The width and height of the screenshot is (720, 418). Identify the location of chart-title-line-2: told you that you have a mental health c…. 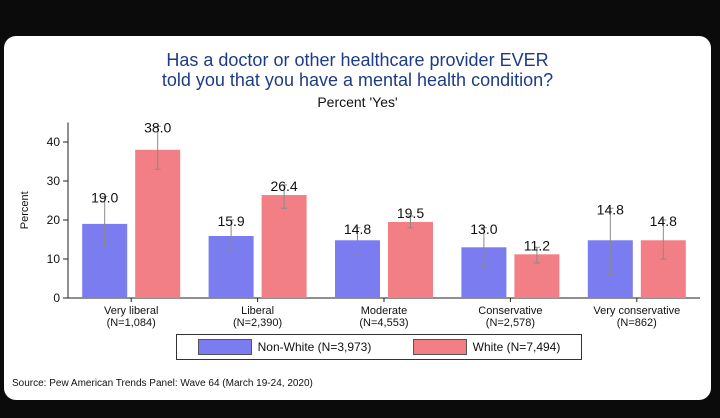
(357, 80).